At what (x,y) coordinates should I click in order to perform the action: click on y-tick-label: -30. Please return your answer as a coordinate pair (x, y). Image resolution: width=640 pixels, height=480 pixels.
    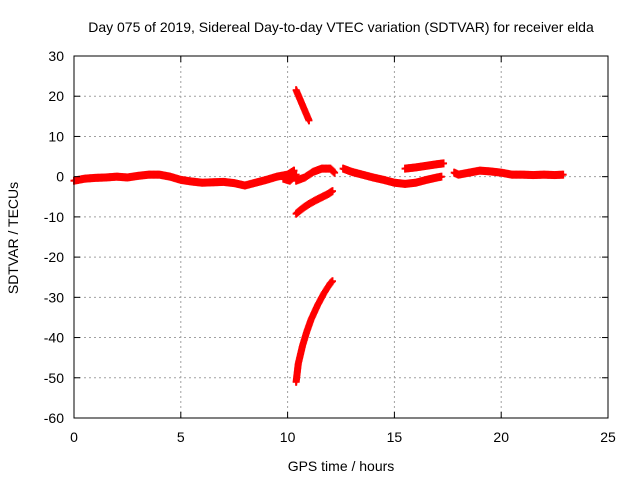
    Looking at the image, I should click on (54, 297).